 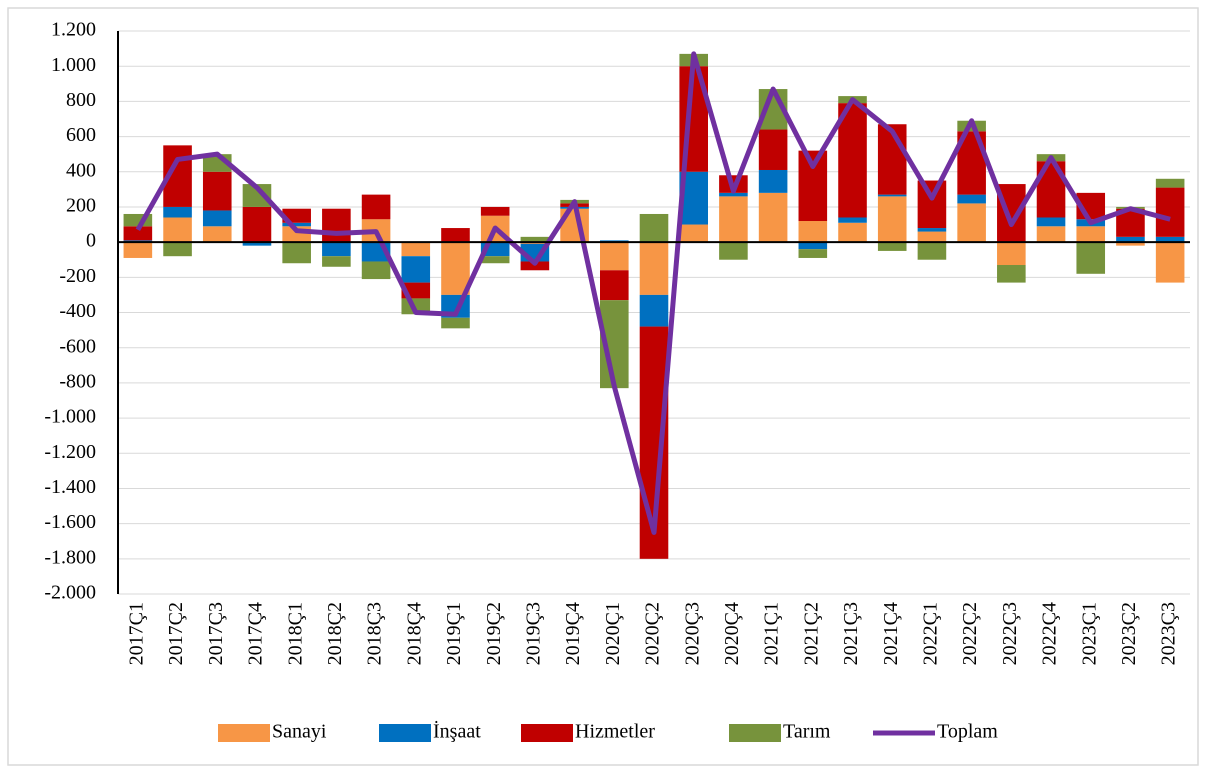 What do you see at coordinates (414, 633) in the screenshot?
I see `x-tick-label: 2018Ç4` at bounding box center [414, 633].